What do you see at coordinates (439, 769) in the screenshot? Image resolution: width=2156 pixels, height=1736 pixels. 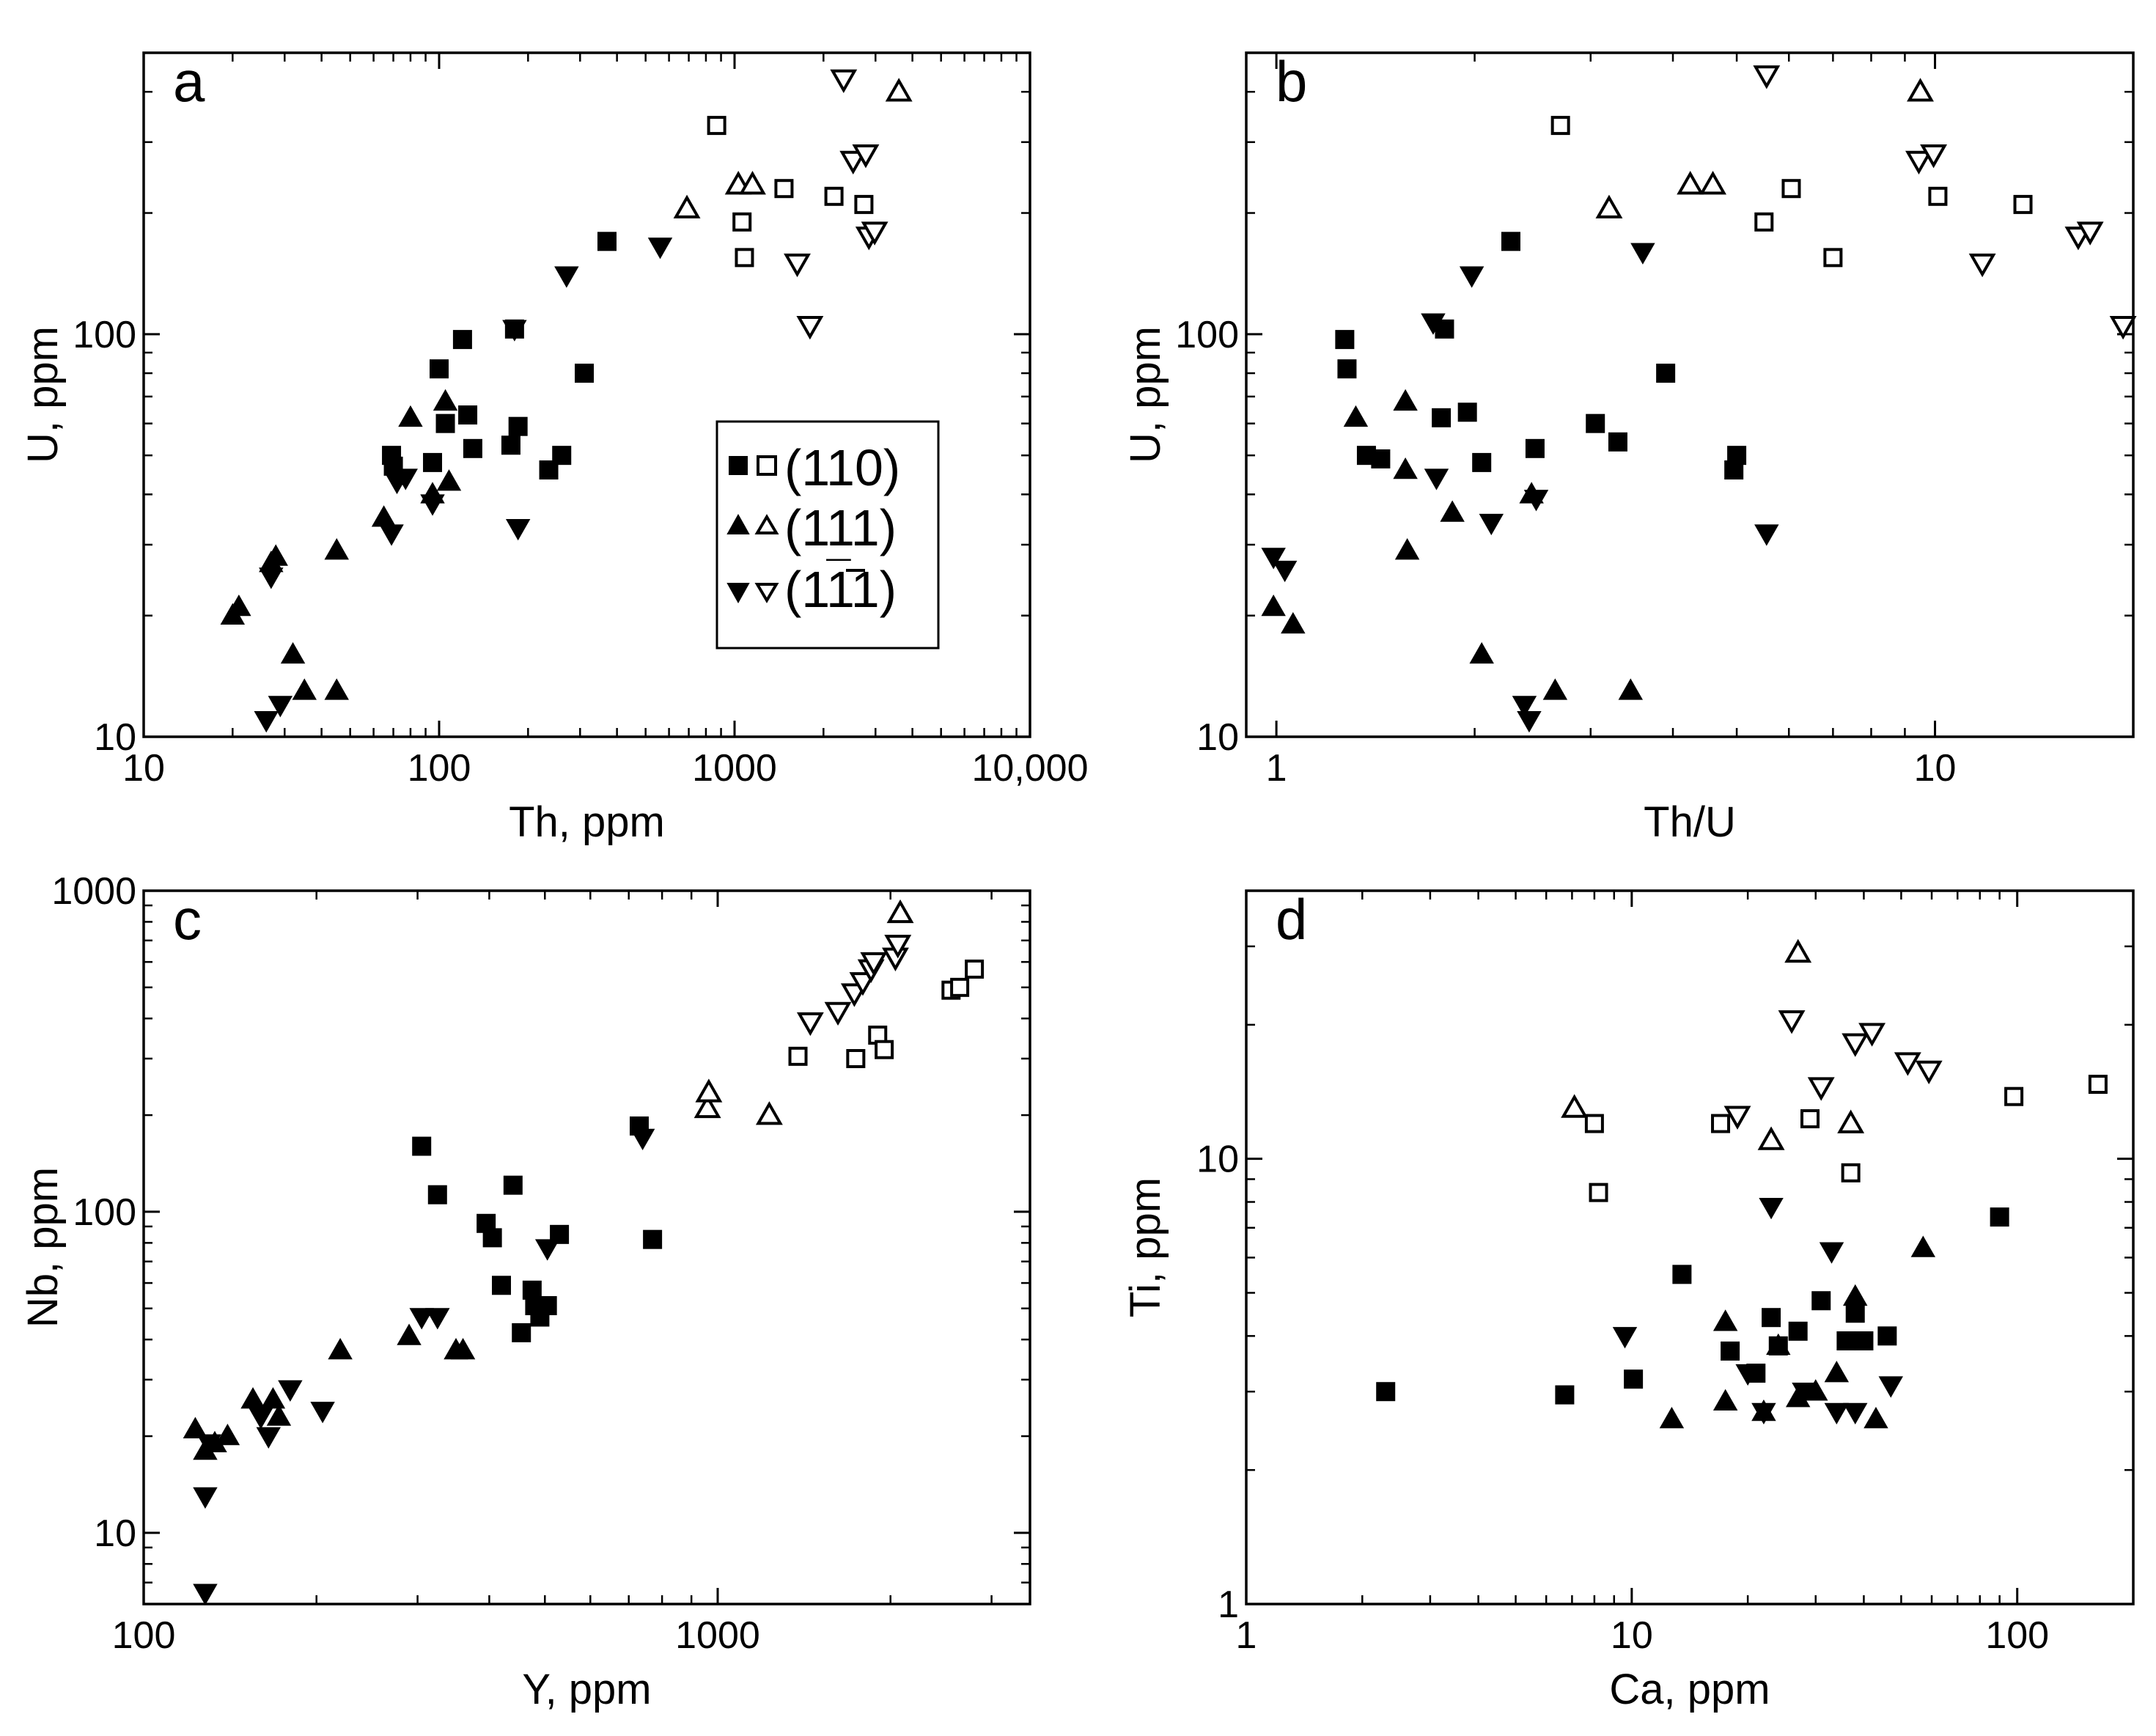 I see `x-tick-label: 100` at bounding box center [439, 769].